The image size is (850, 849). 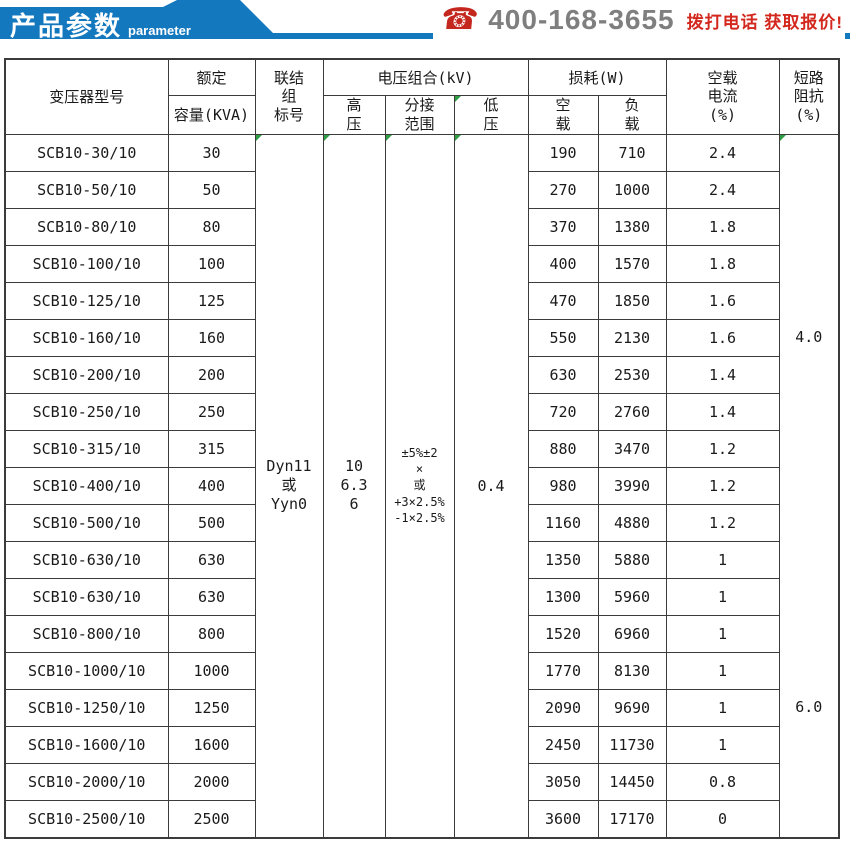 What do you see at coordinates (563, 189) in the screenshot?
I see `cell-no-load-loss: 270` at bounding box center [563, 189].